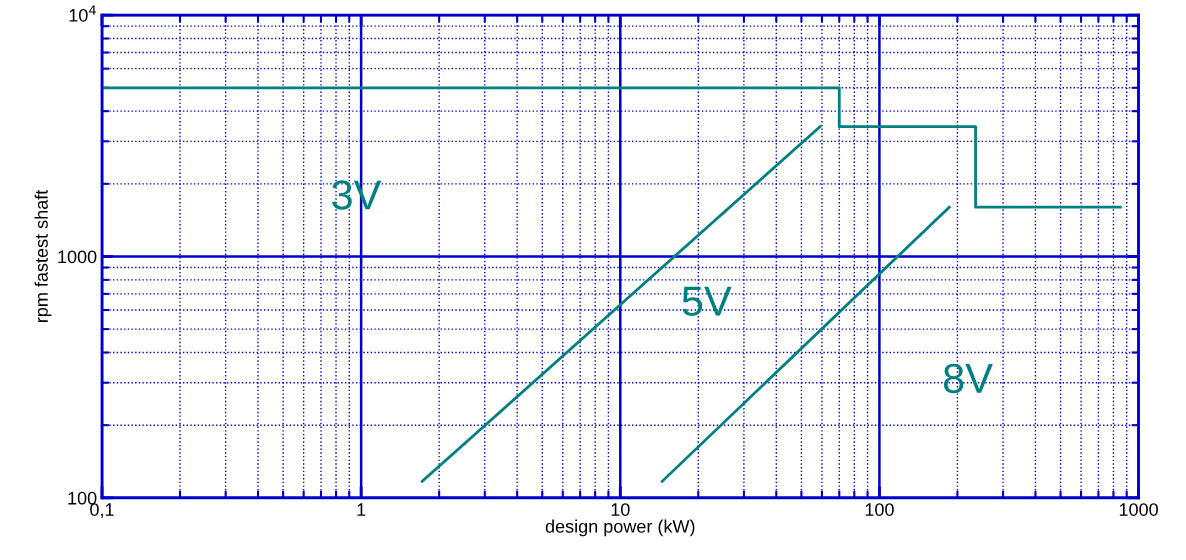 This screenshot has width=1186, height=560. I want to click on y-tick-label: 100, so click(82, 498).